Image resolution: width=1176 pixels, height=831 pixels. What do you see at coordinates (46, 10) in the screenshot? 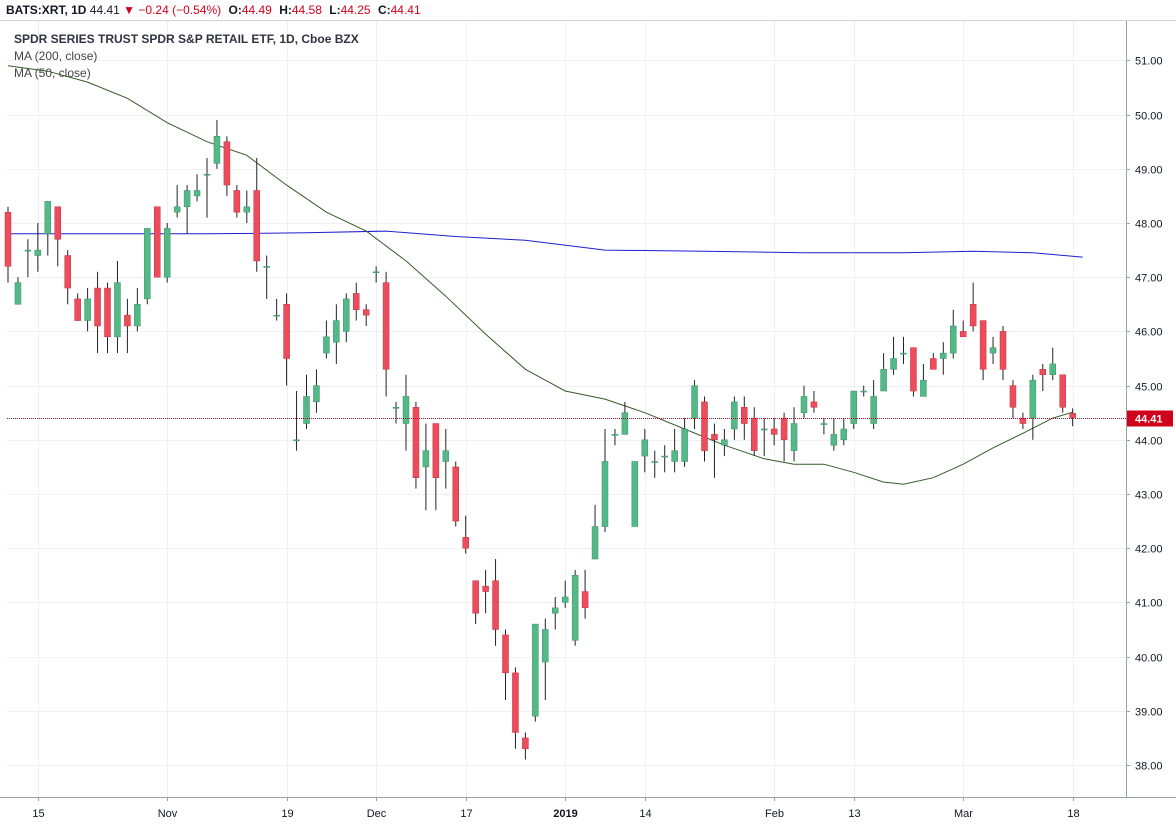
I see `symbol-label: BATS:XRT, 1D` at bounding box center [46, 10].